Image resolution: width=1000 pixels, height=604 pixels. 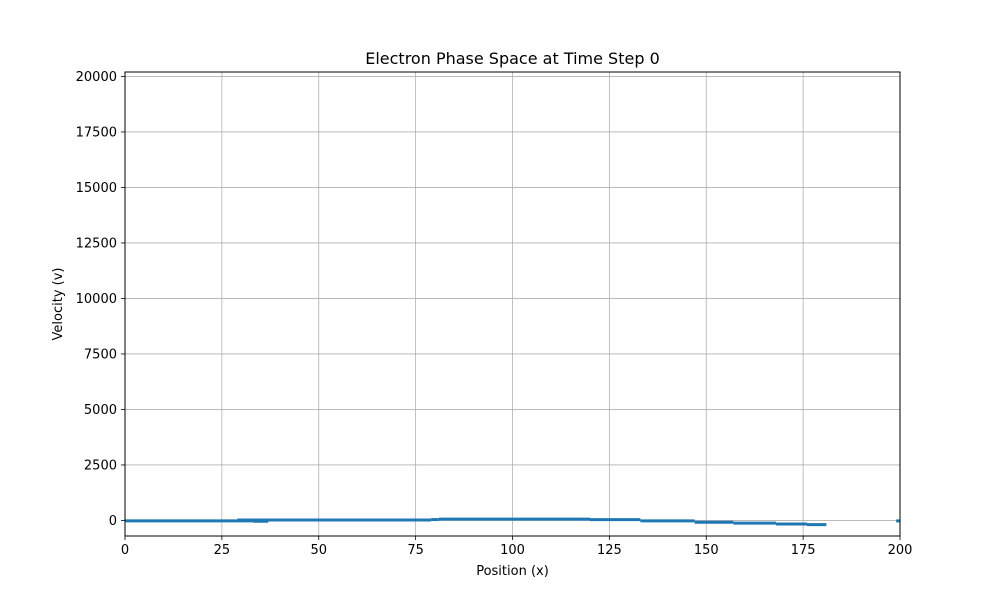 I want to click on chart-title: Electron Phase Space at Time Step 0, so click(x=512, y=58).